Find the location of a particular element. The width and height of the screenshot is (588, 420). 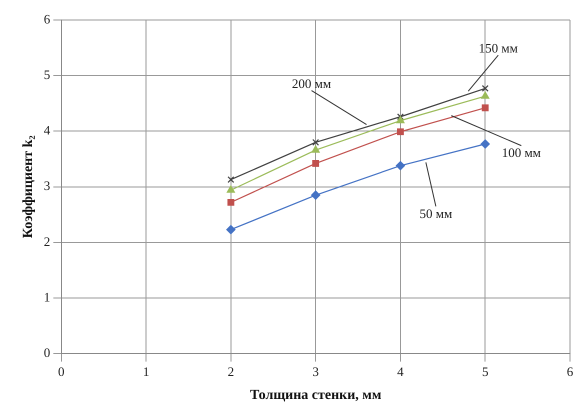

y-tick-label: 5 is located at coordinates (47, 74).